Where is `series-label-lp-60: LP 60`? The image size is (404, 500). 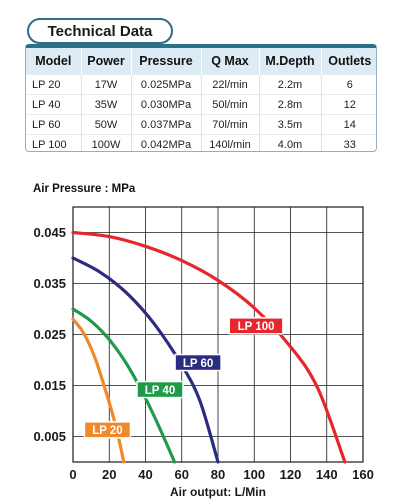
series-label-lp-60: LP 60 is located at coordinates (198, 362).